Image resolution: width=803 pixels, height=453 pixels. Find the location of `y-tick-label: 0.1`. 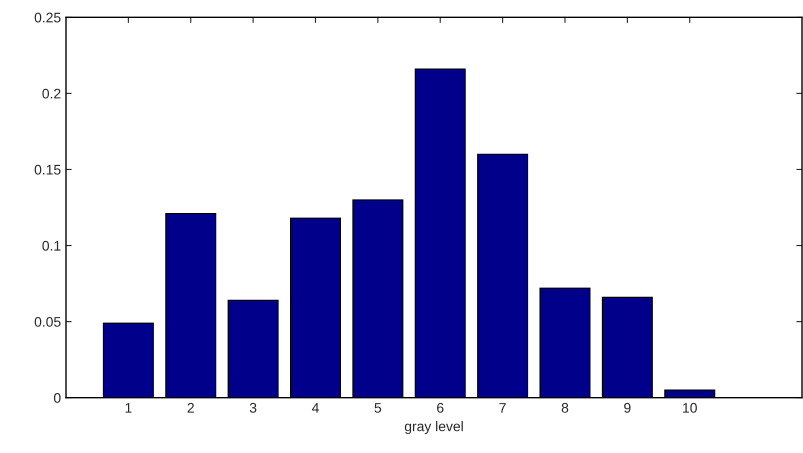

y-tick-label: 0.1 is located at coordinates (51, 245).